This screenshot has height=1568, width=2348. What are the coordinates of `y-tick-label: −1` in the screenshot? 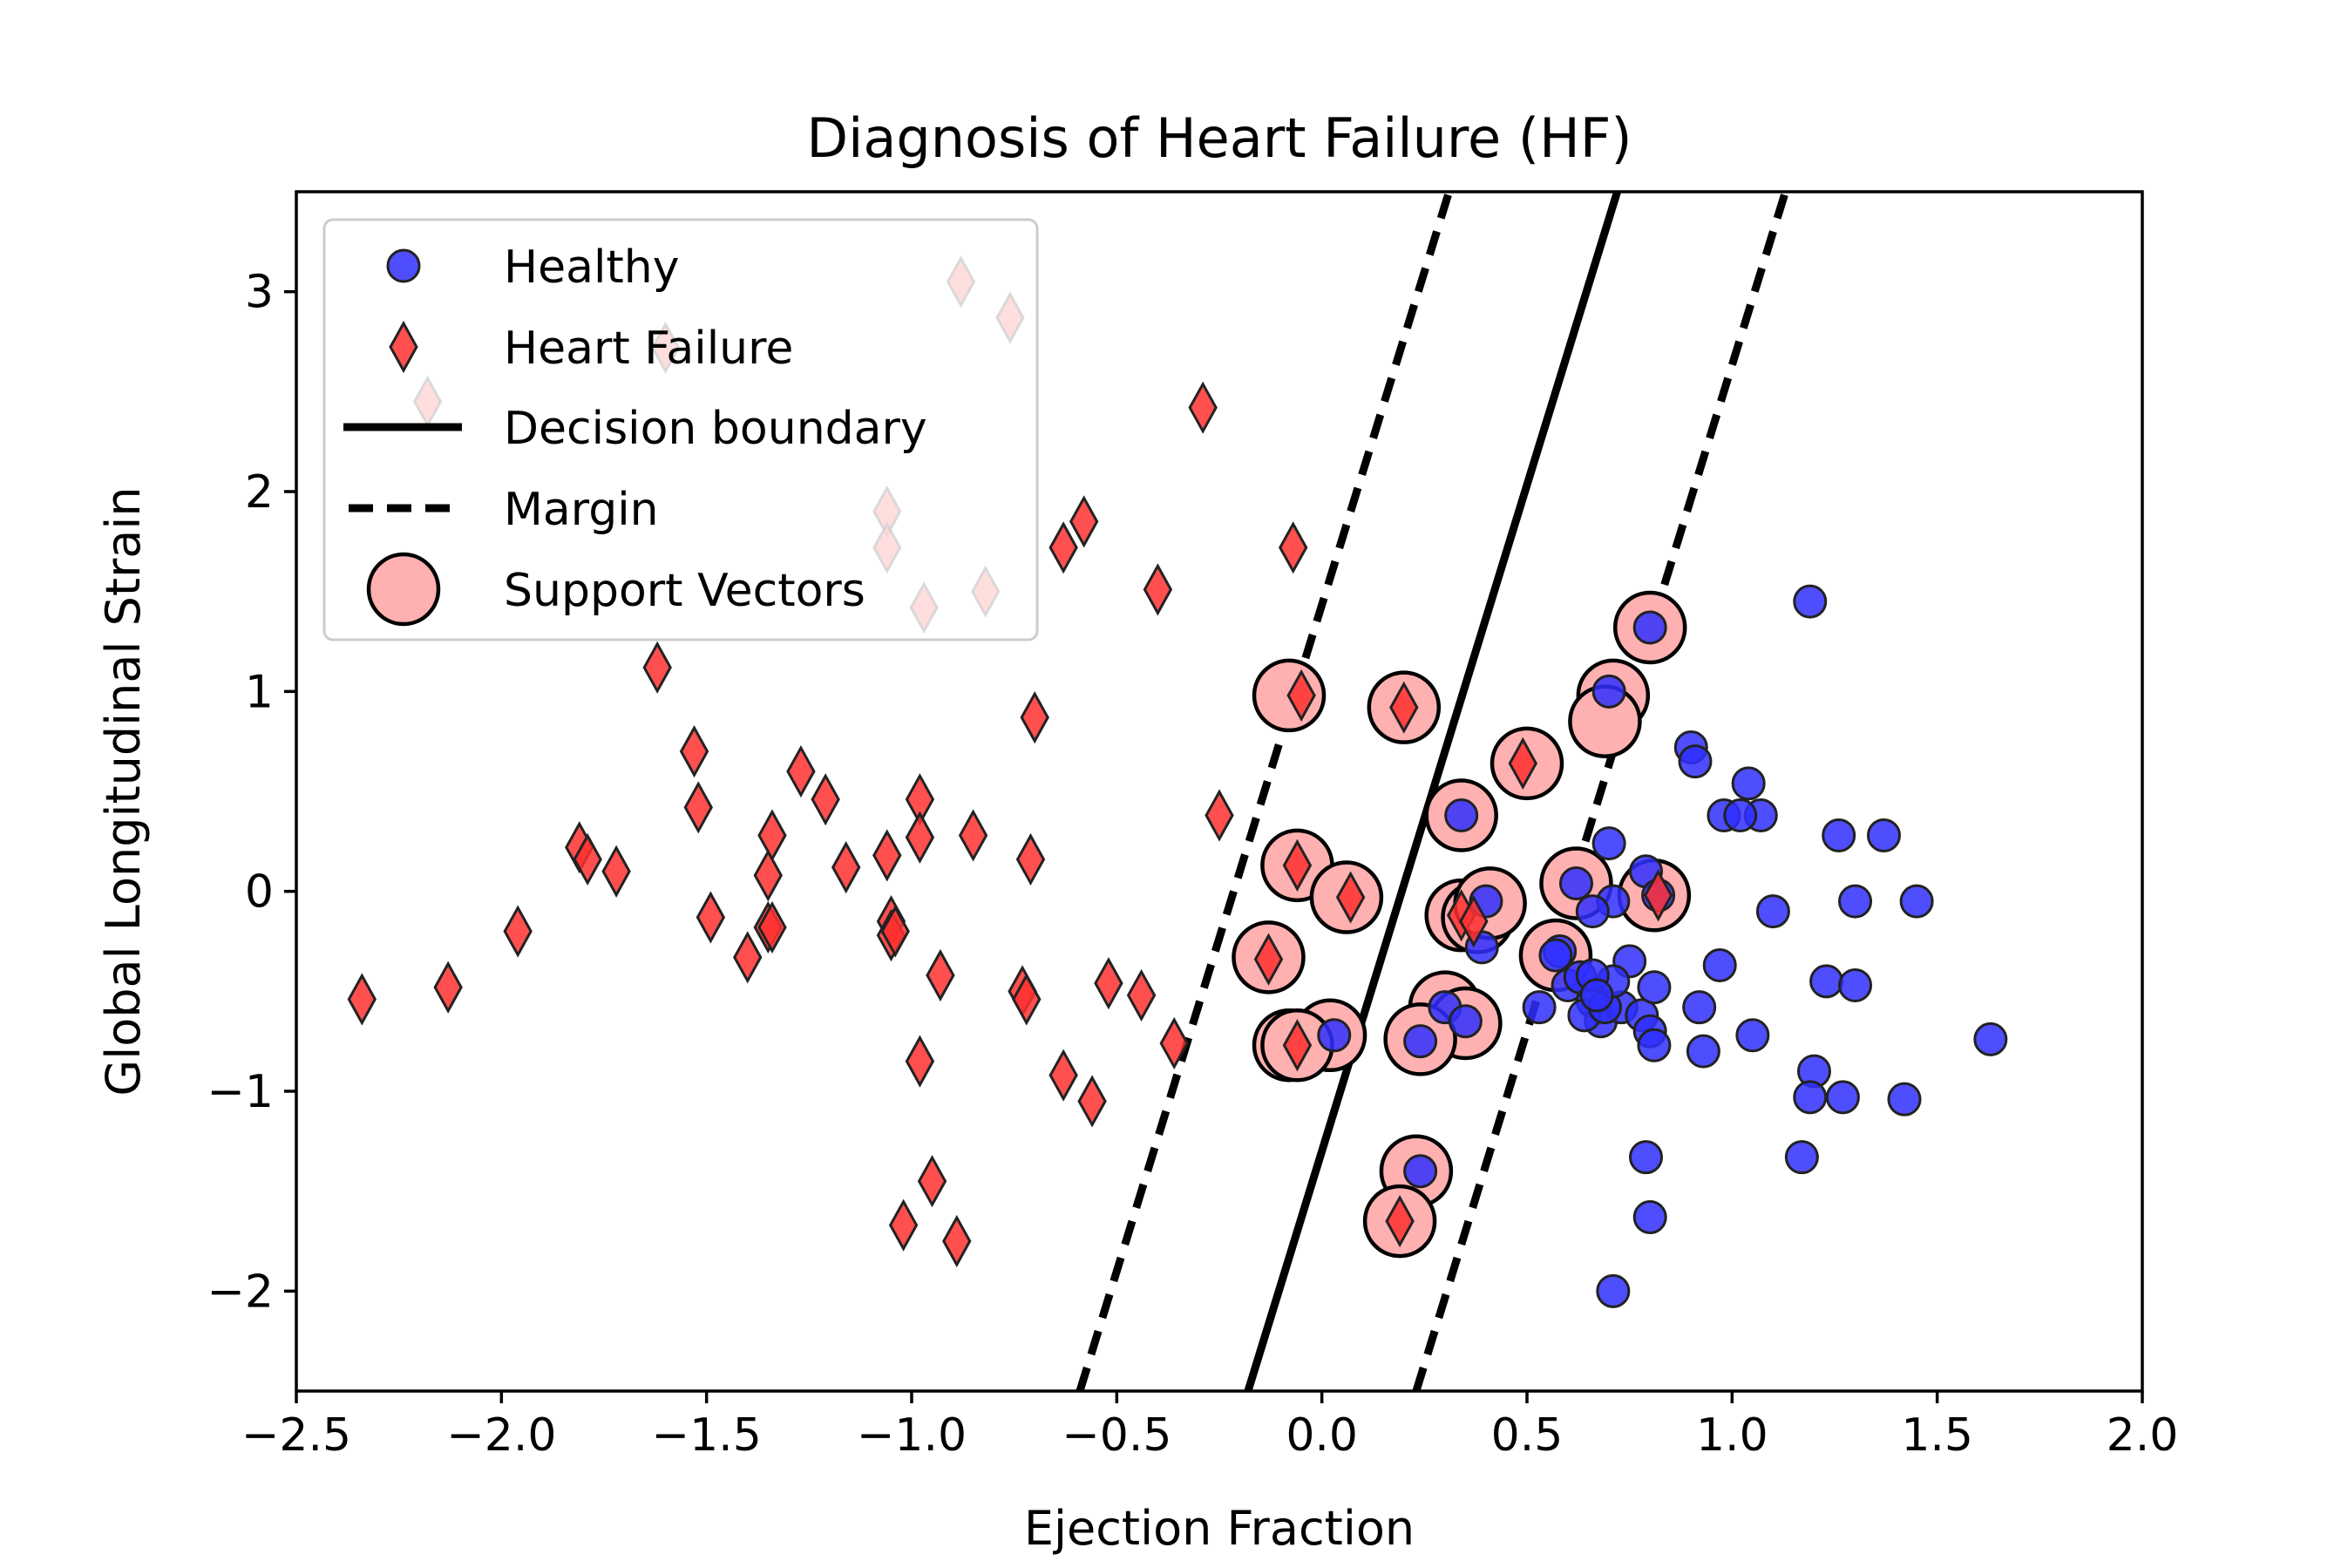 It's located at (240, 1092).